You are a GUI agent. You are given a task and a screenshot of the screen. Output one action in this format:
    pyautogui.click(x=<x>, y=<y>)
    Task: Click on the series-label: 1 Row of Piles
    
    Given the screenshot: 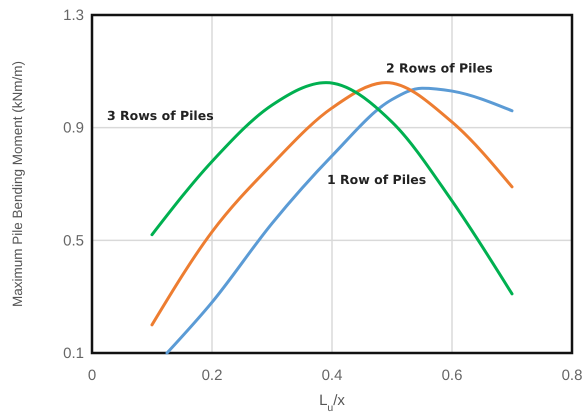 What is the action you would take?
    pyautogui.click(x=376, y=179)
    